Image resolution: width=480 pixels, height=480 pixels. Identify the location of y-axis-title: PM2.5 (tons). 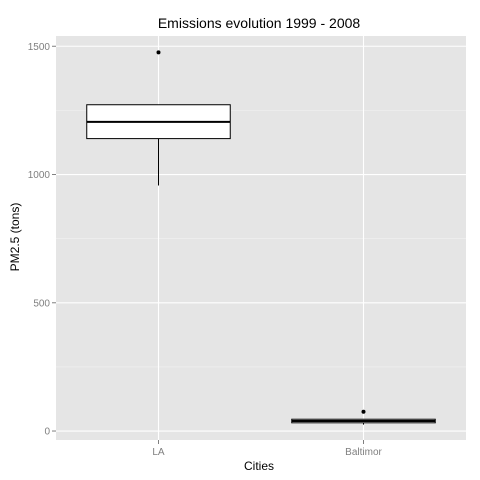
(15, 237).